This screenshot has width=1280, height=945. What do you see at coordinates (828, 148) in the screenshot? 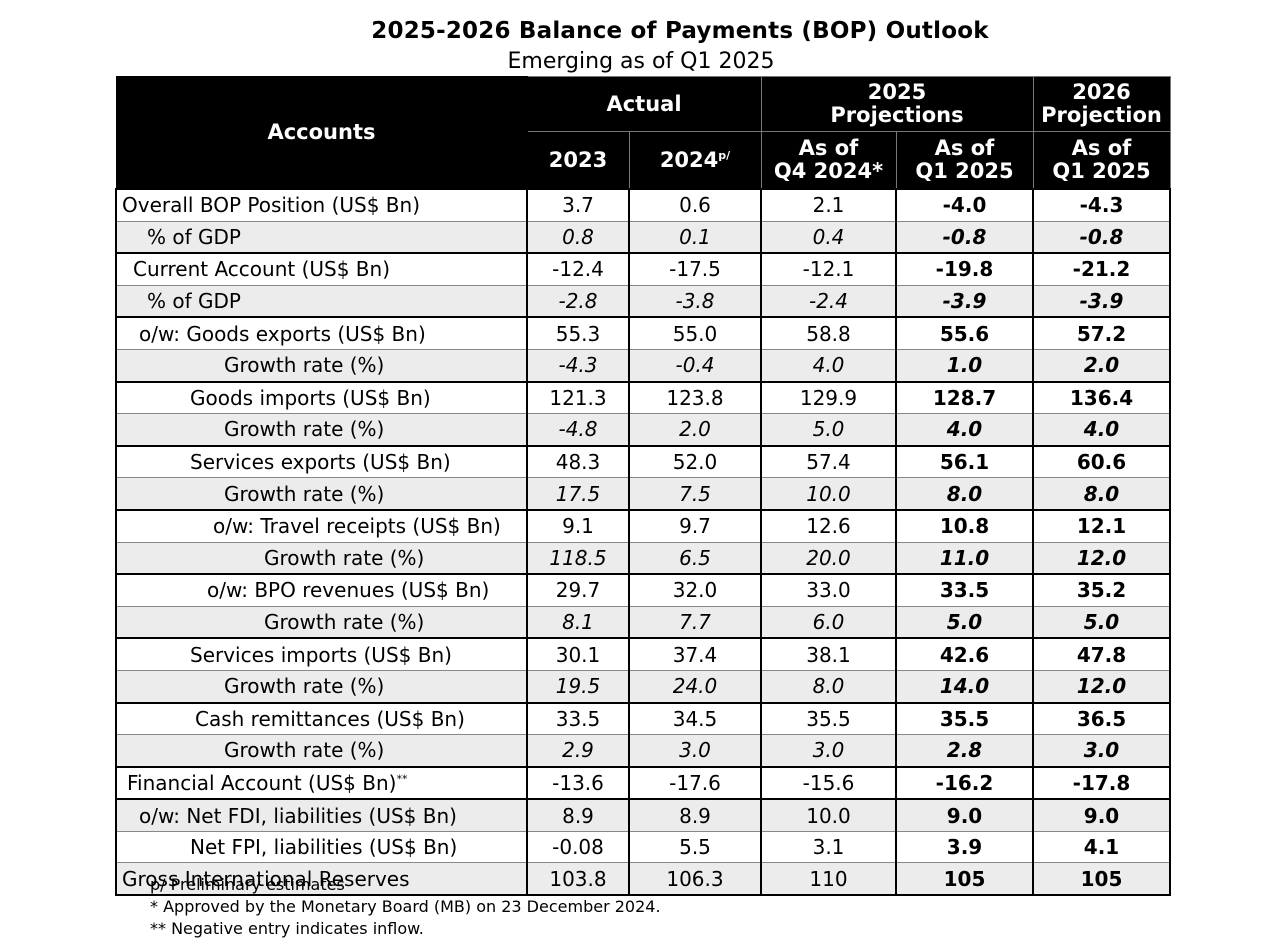
I see `header-q4-2024-line1: As of` at bounding box center [828, 148].